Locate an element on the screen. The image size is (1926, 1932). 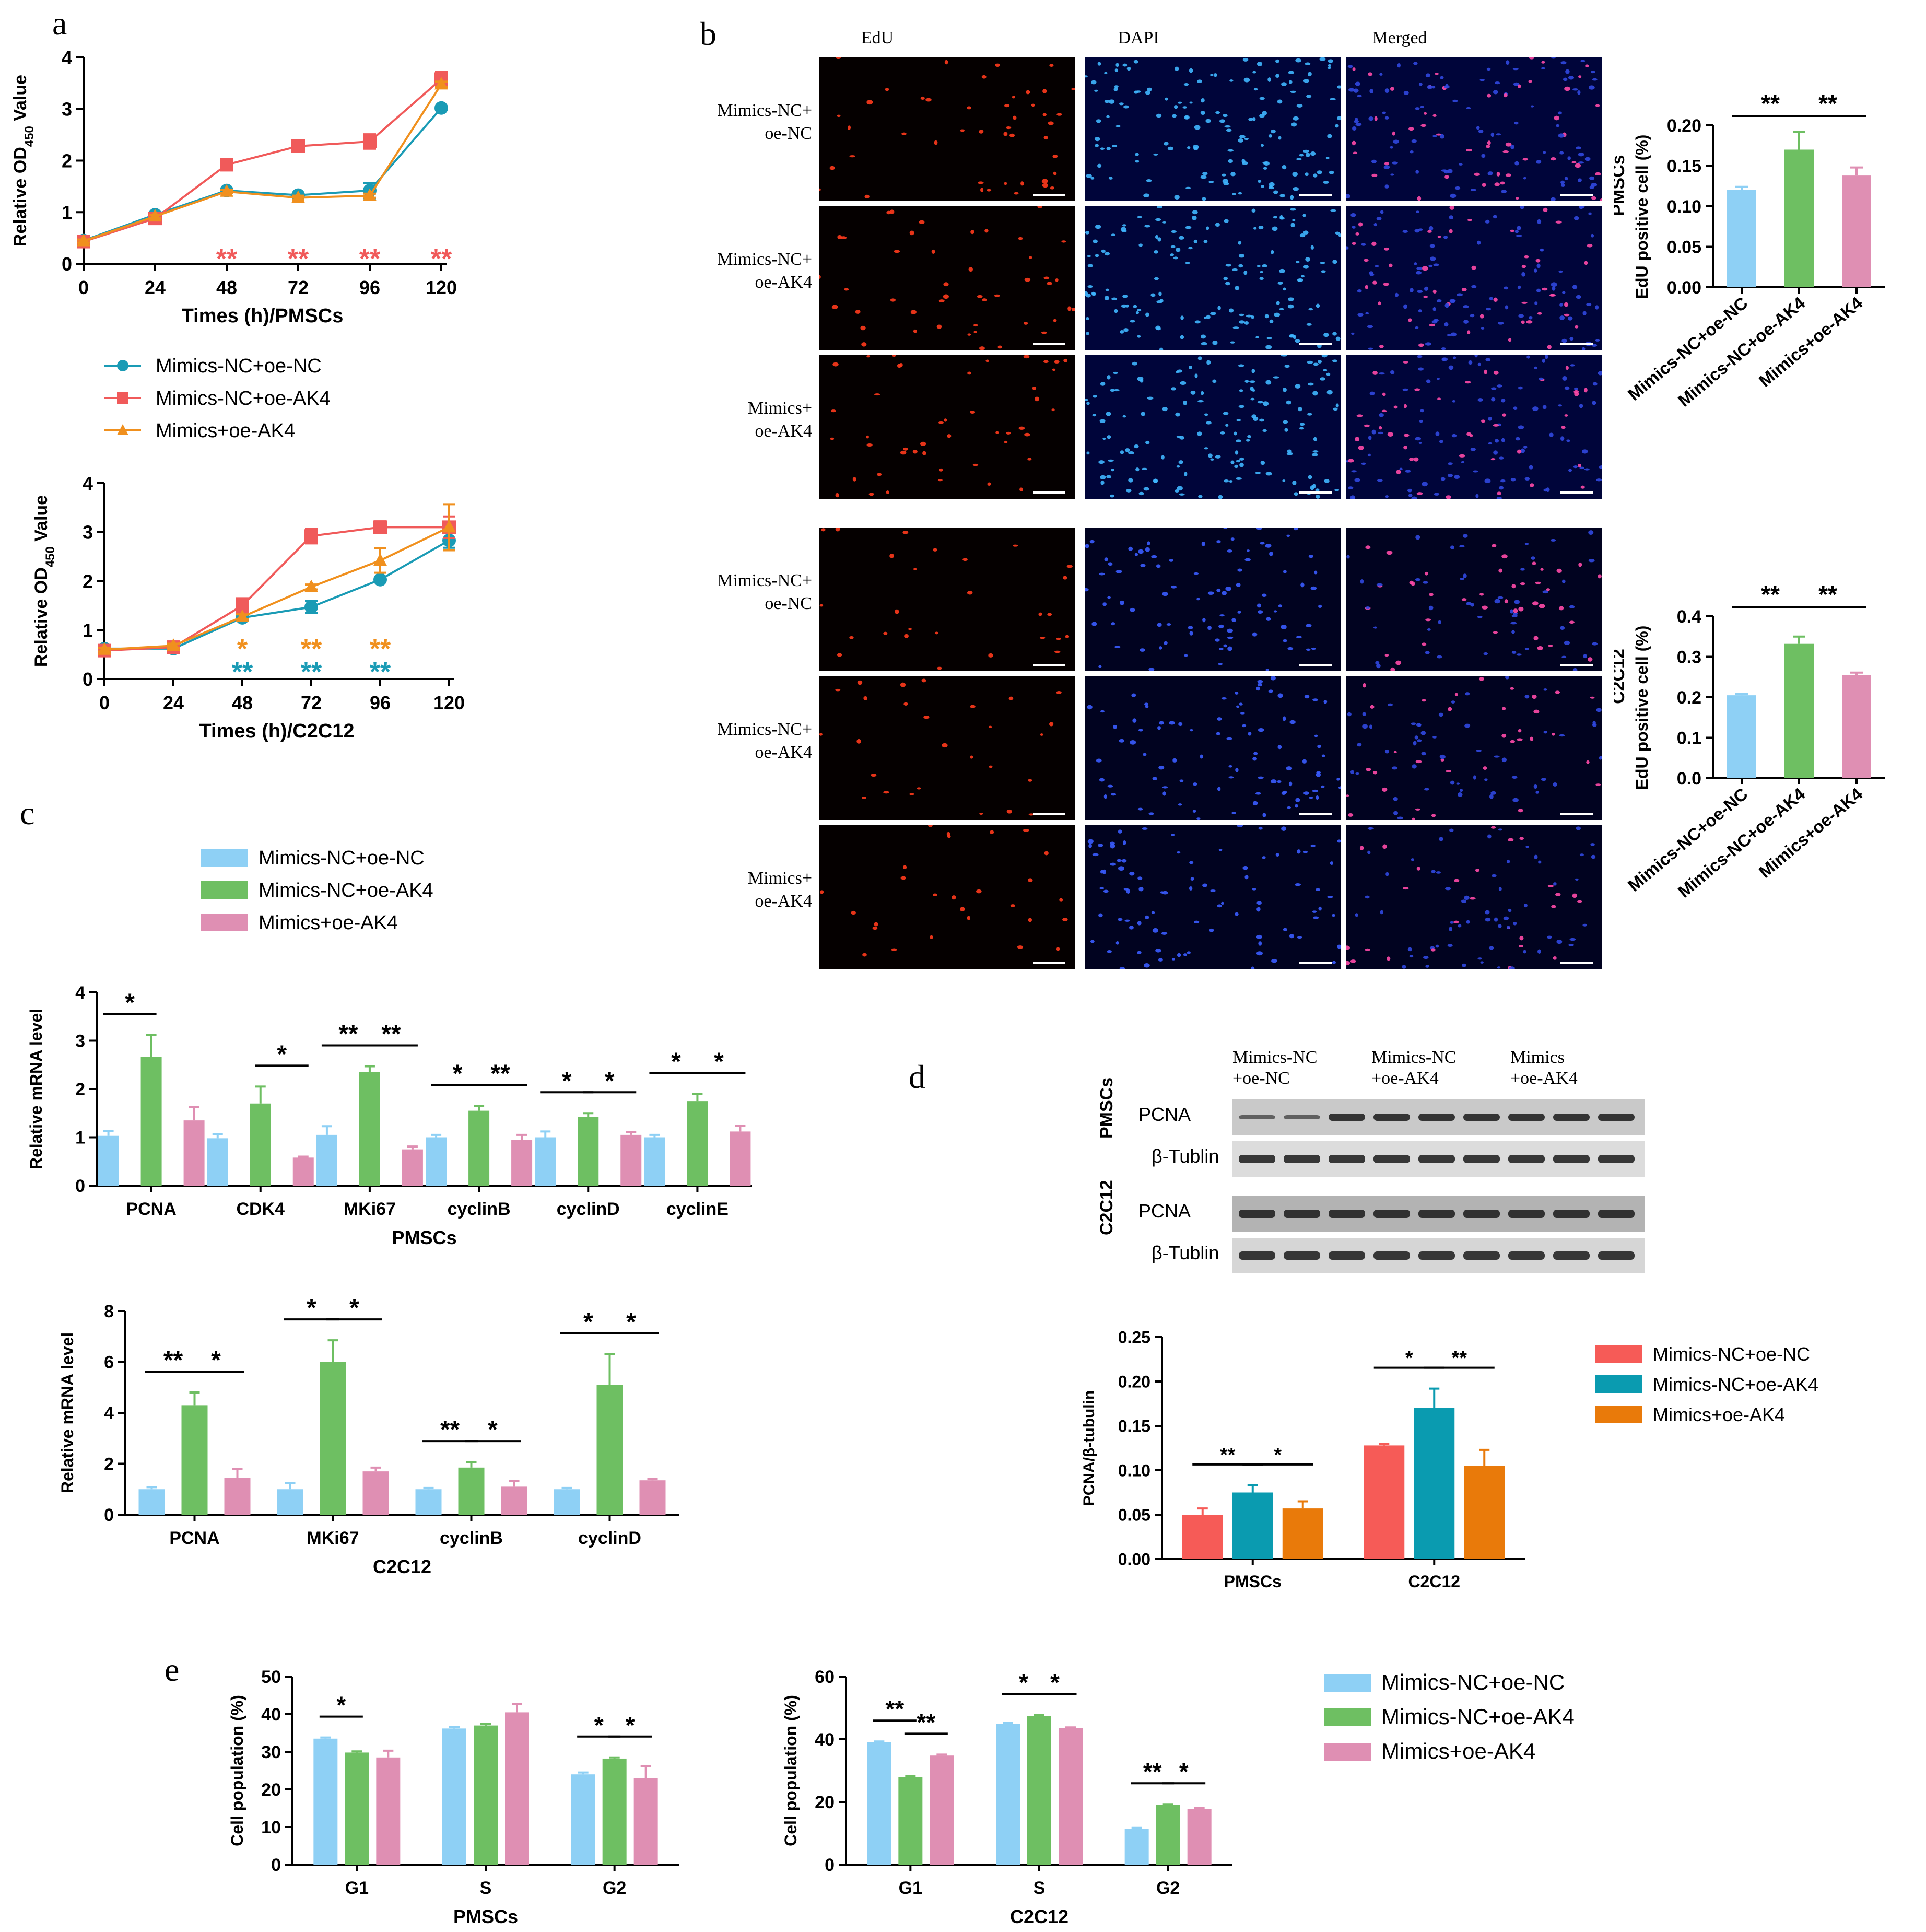
y-tick-label: 0 is located at coordinates (88, 679).